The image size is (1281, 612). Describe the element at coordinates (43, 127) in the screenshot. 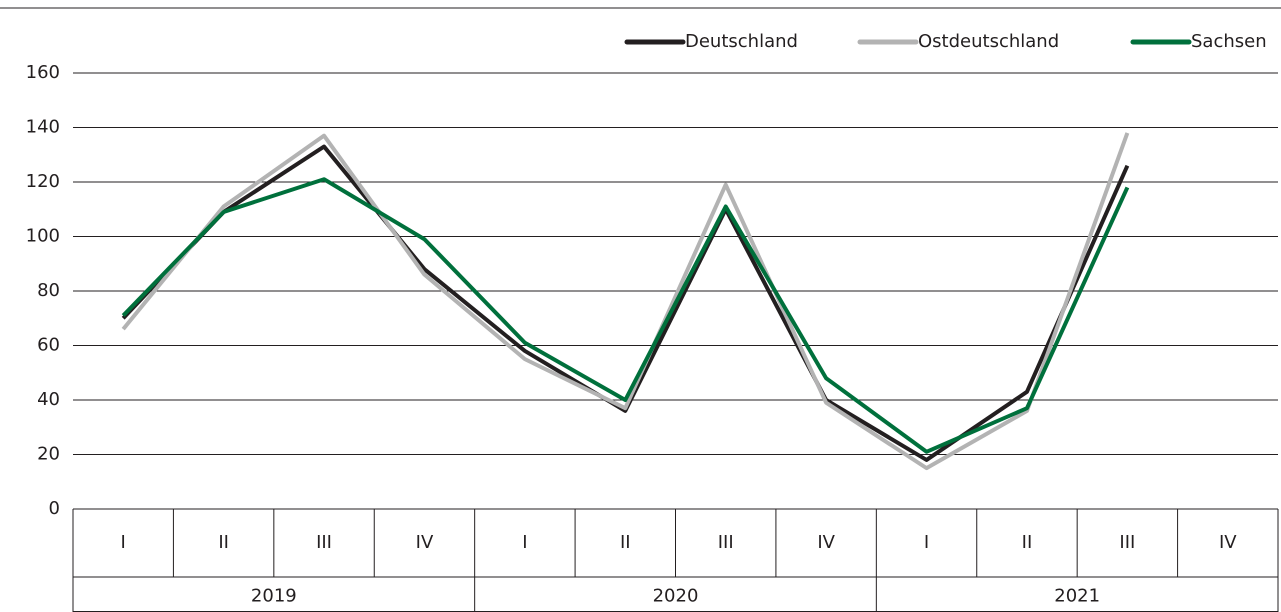

I see `y-tick-label: 140` at that location.